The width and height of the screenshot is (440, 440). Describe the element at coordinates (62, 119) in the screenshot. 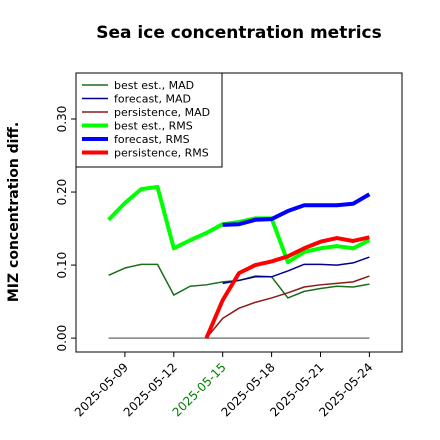

I see `y-tick-label: 0.30` at that location.